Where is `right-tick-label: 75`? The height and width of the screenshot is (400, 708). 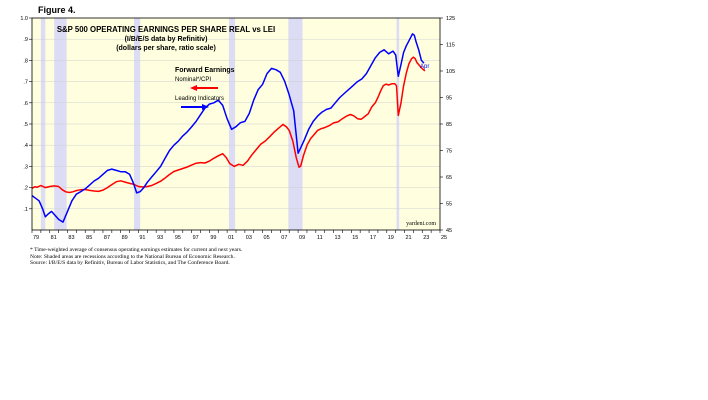 right-tick-label: 75 is located at coordinates (449, 152).